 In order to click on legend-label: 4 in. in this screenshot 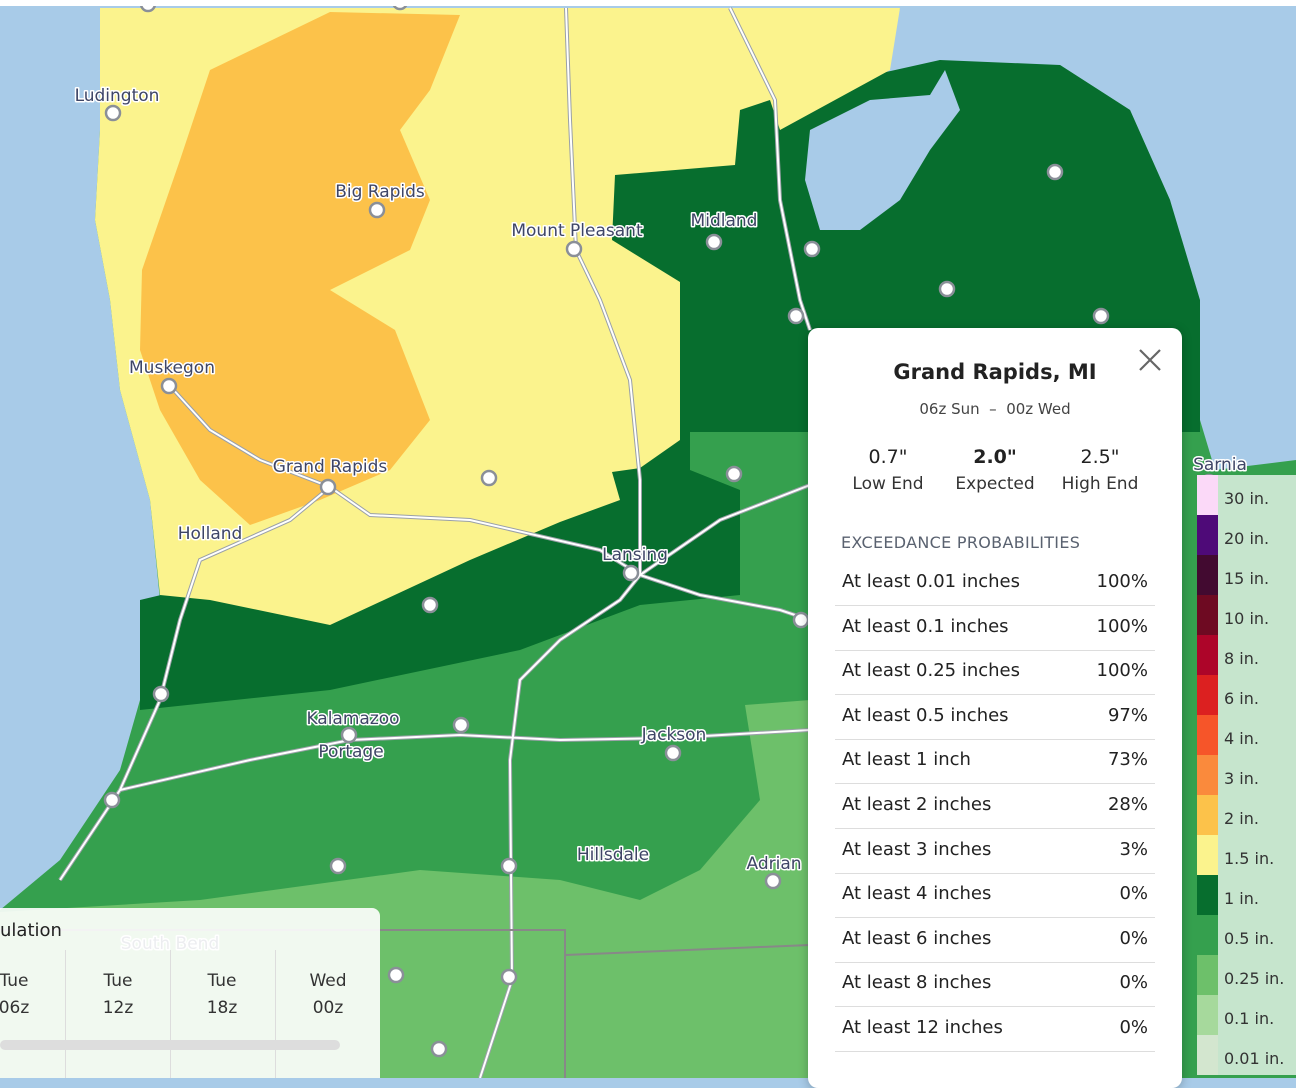, I will do `click(1241, 738)`.